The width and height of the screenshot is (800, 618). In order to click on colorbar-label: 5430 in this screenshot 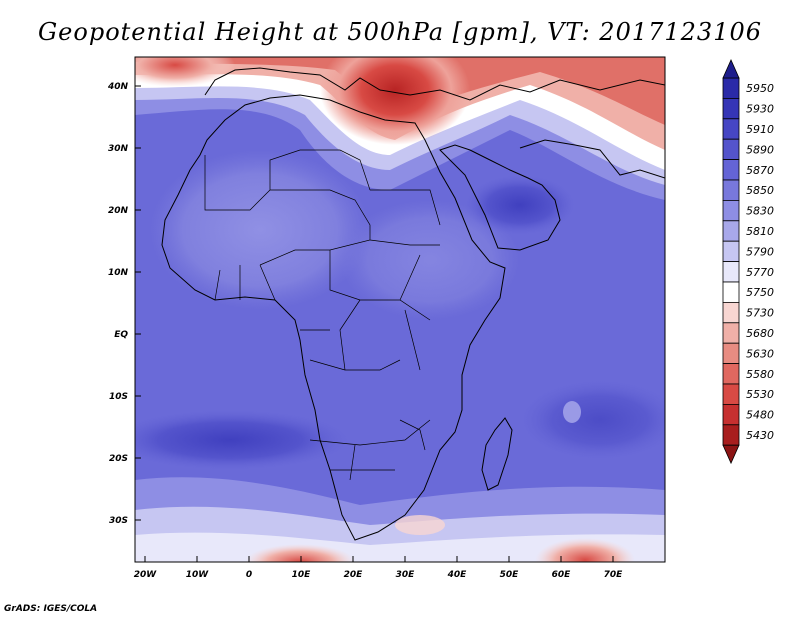, I will do `click(760, 435)`.